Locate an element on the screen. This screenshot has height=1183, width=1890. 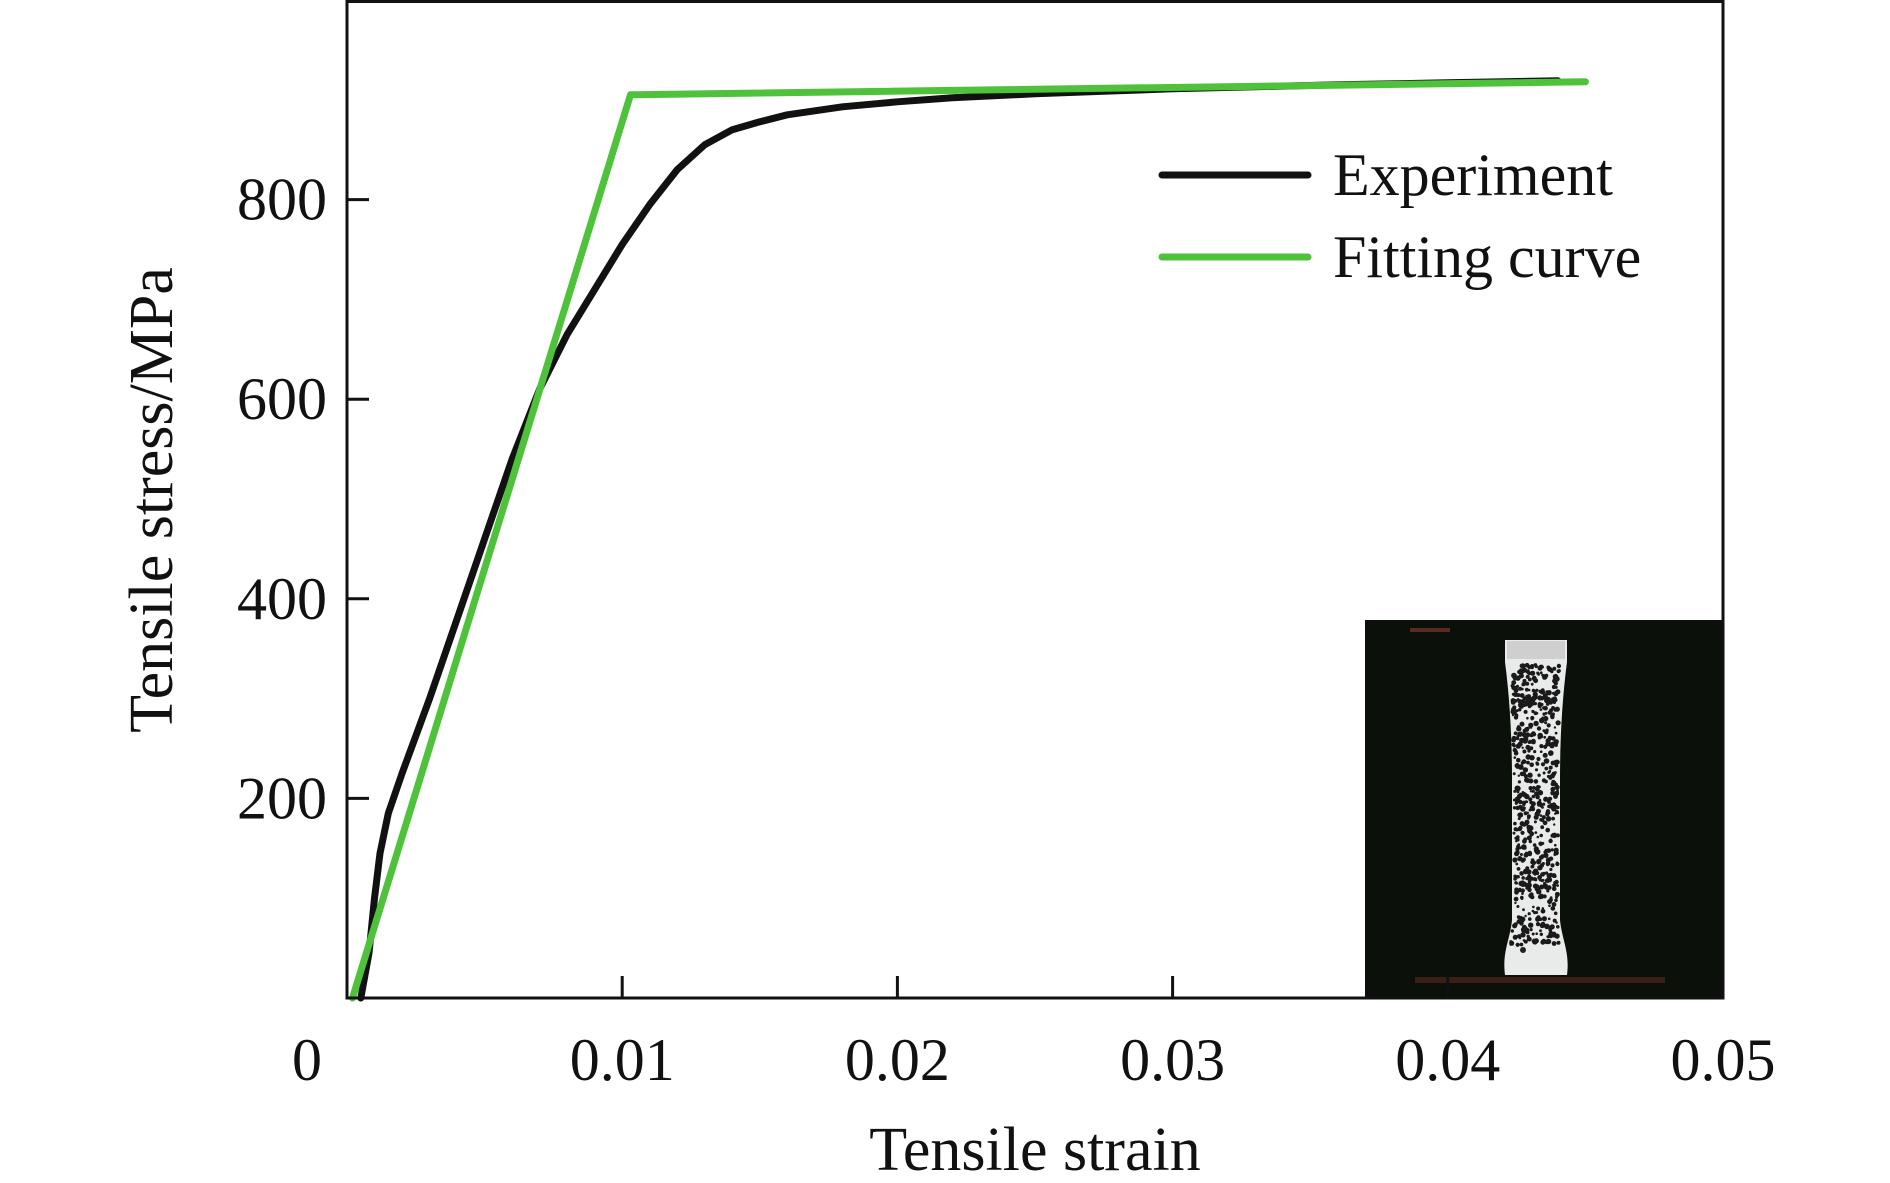
legend-label: Fitting curve is located at coordinates (1487, 257).